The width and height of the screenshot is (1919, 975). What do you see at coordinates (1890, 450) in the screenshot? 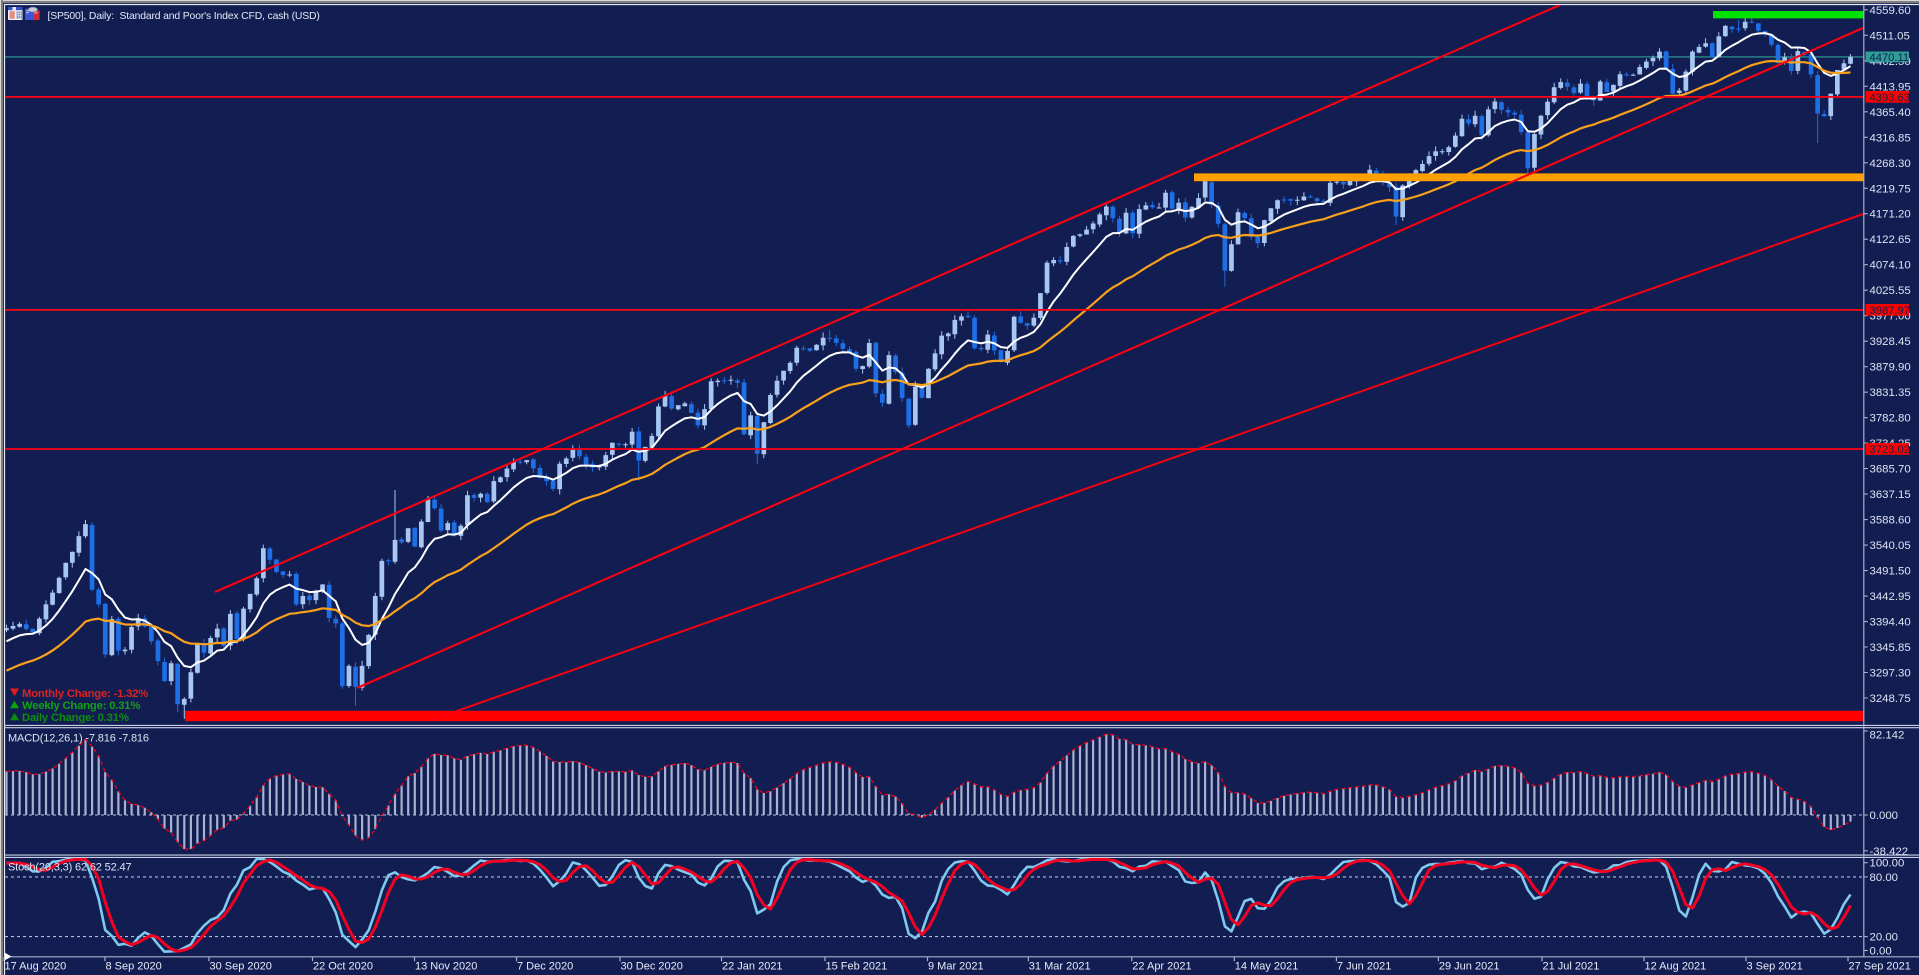
I see `svg-text: 3723.02` at bounding box center [1890, 450].